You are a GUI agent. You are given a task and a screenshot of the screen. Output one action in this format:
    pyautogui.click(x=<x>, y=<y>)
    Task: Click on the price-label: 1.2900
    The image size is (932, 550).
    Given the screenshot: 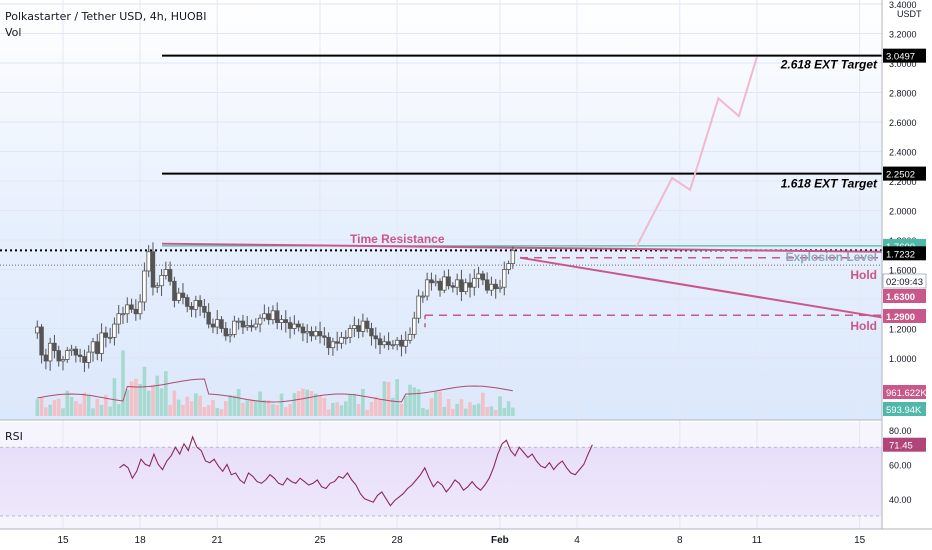 What is the action you would take?
    pyautogui.click(x=900, y=317)
    